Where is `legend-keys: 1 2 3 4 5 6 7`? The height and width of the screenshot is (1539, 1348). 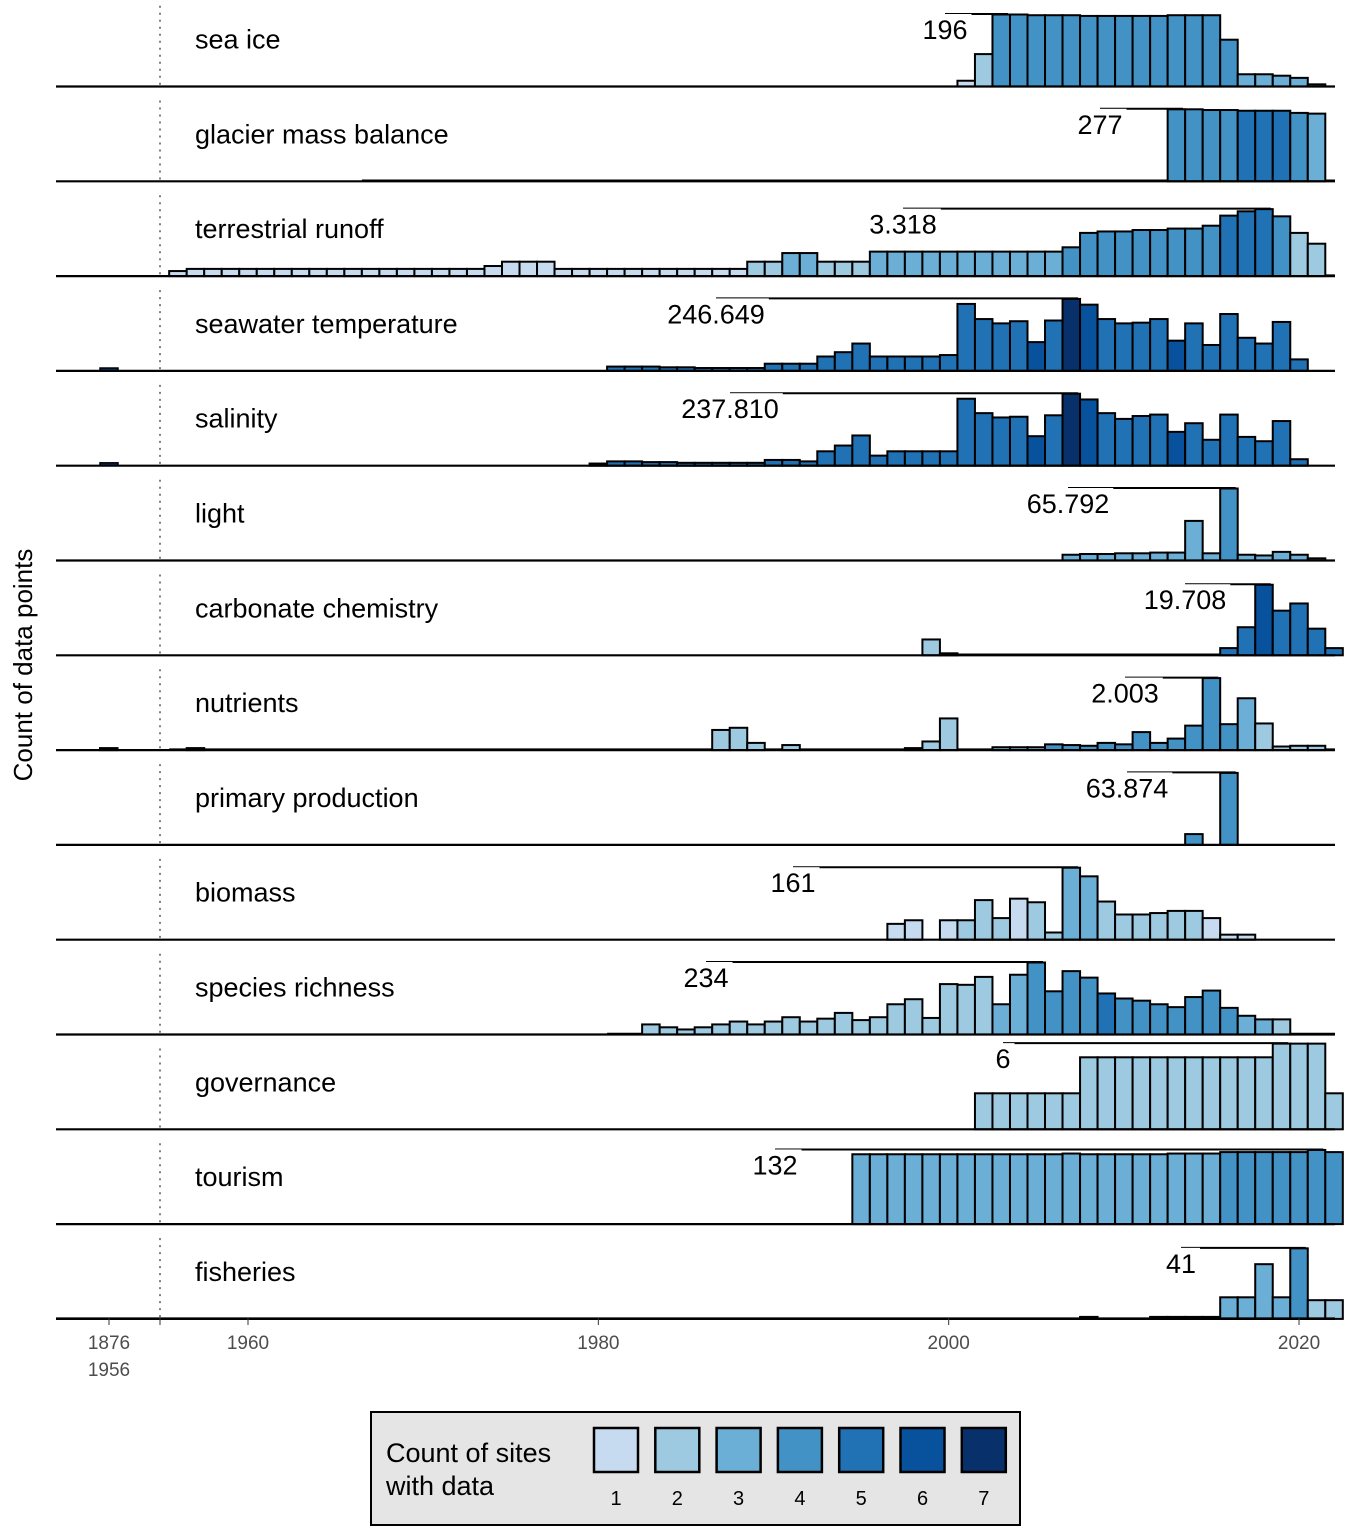
legend-keys: 1 2 3 4 5 6 7 is located at coordinates (800, 1468).